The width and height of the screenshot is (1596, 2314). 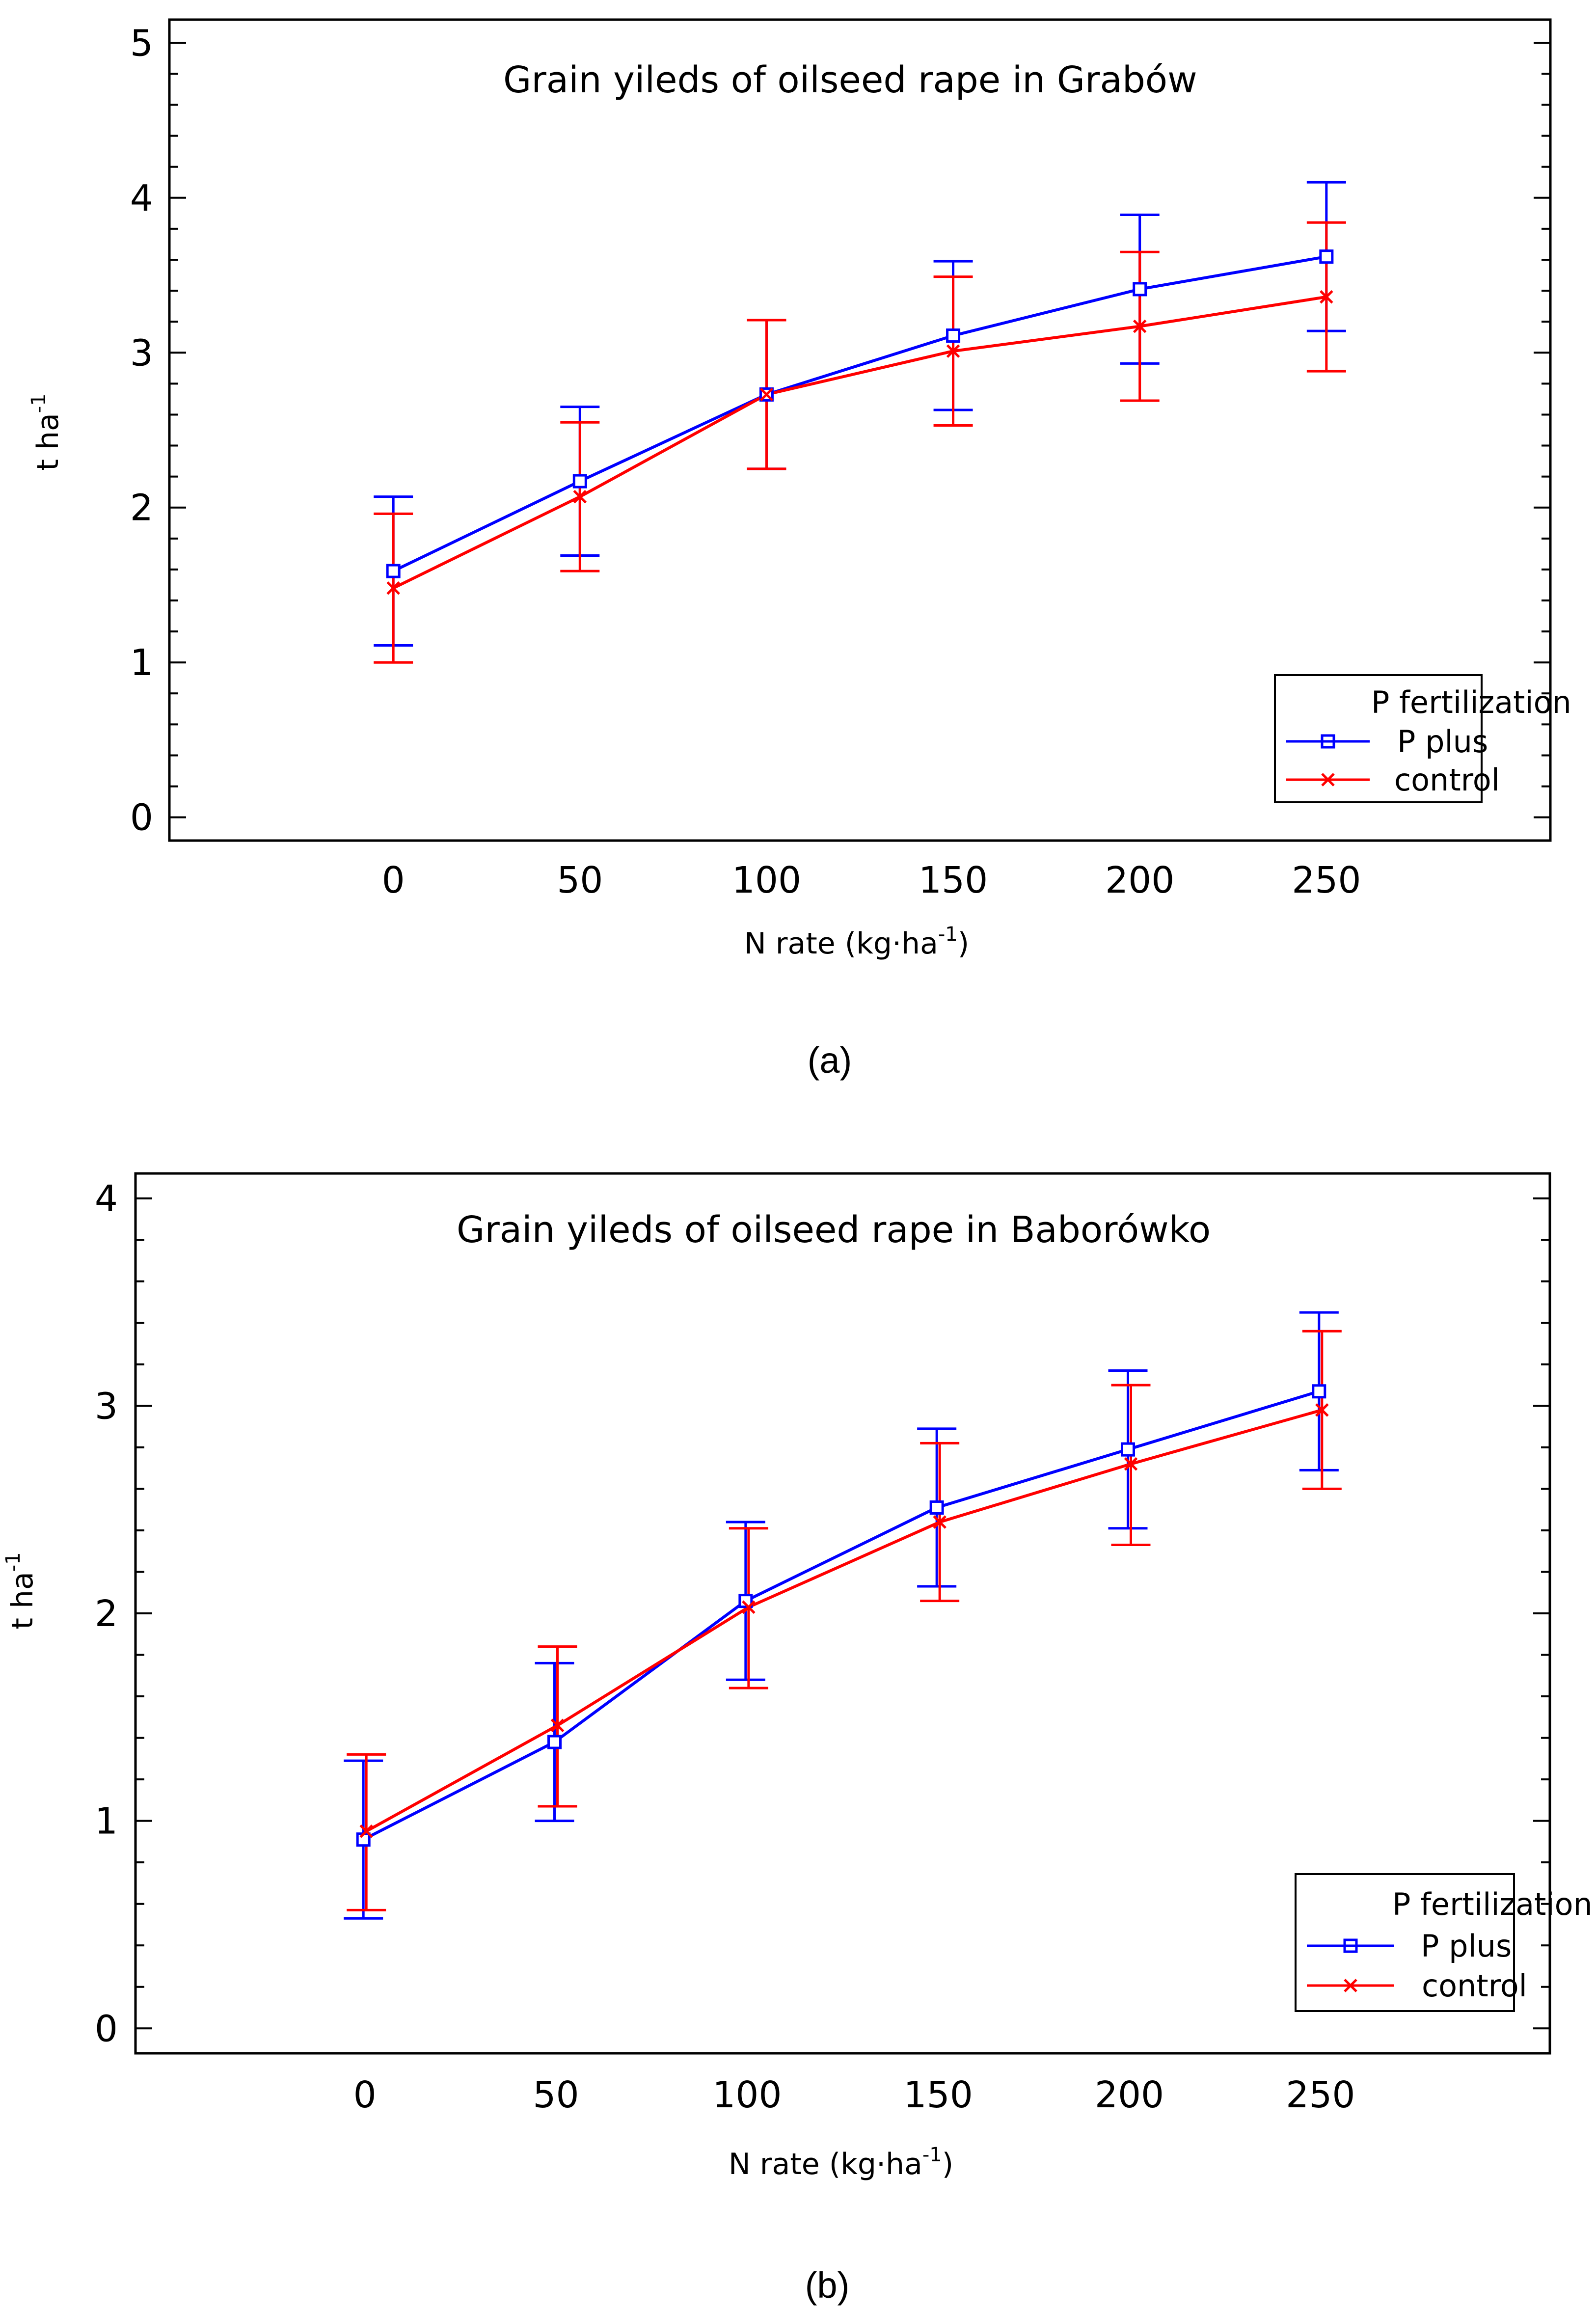 I want to click on y-tick-label: 5, so click(x=141, y=43).